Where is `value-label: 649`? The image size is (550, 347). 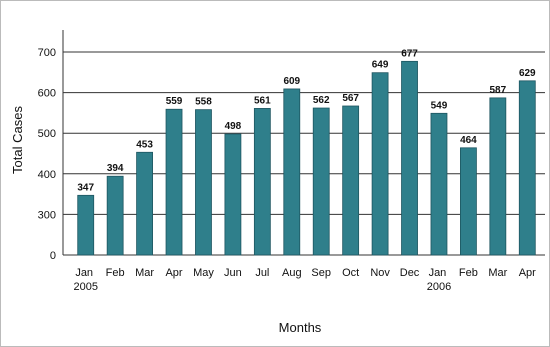 value-label: 649 is located at coordinates (380, 65).